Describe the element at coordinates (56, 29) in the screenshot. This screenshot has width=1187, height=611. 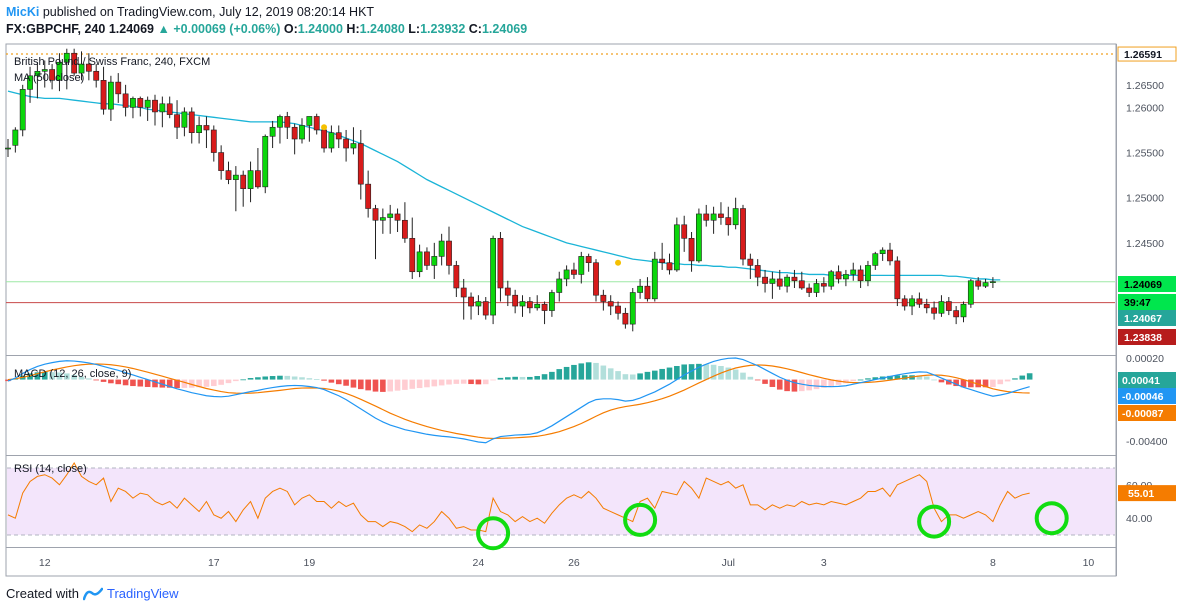
I see `symbol-label: FX:GBPCHF, 240` at that location.